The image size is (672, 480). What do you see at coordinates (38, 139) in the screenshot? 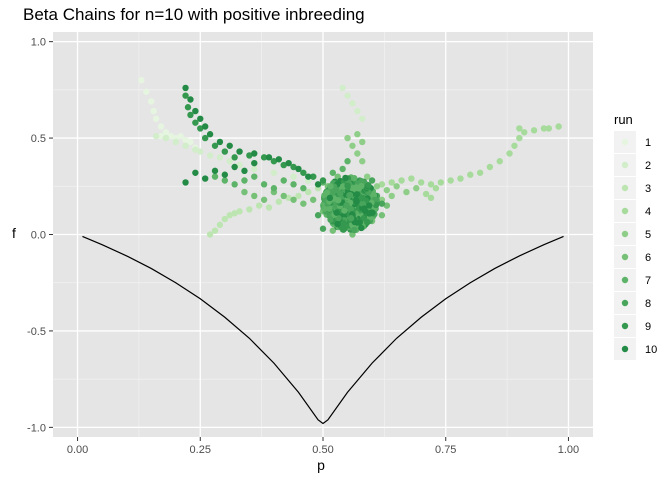
I see `y-tick-label: 0.5` at bounding box center [38, 139].